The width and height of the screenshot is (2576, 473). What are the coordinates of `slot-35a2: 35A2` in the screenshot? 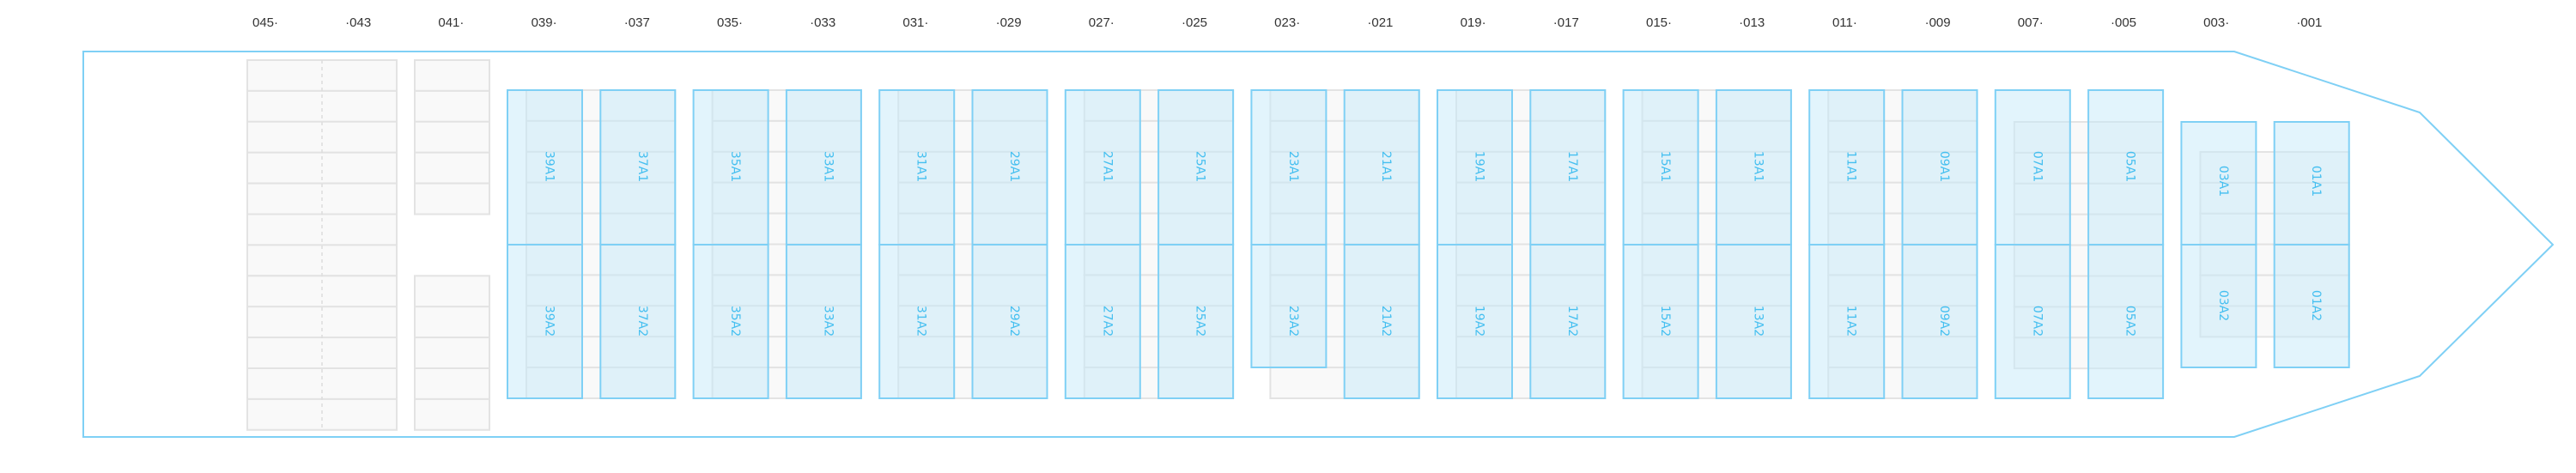 It's located at (730, 322).